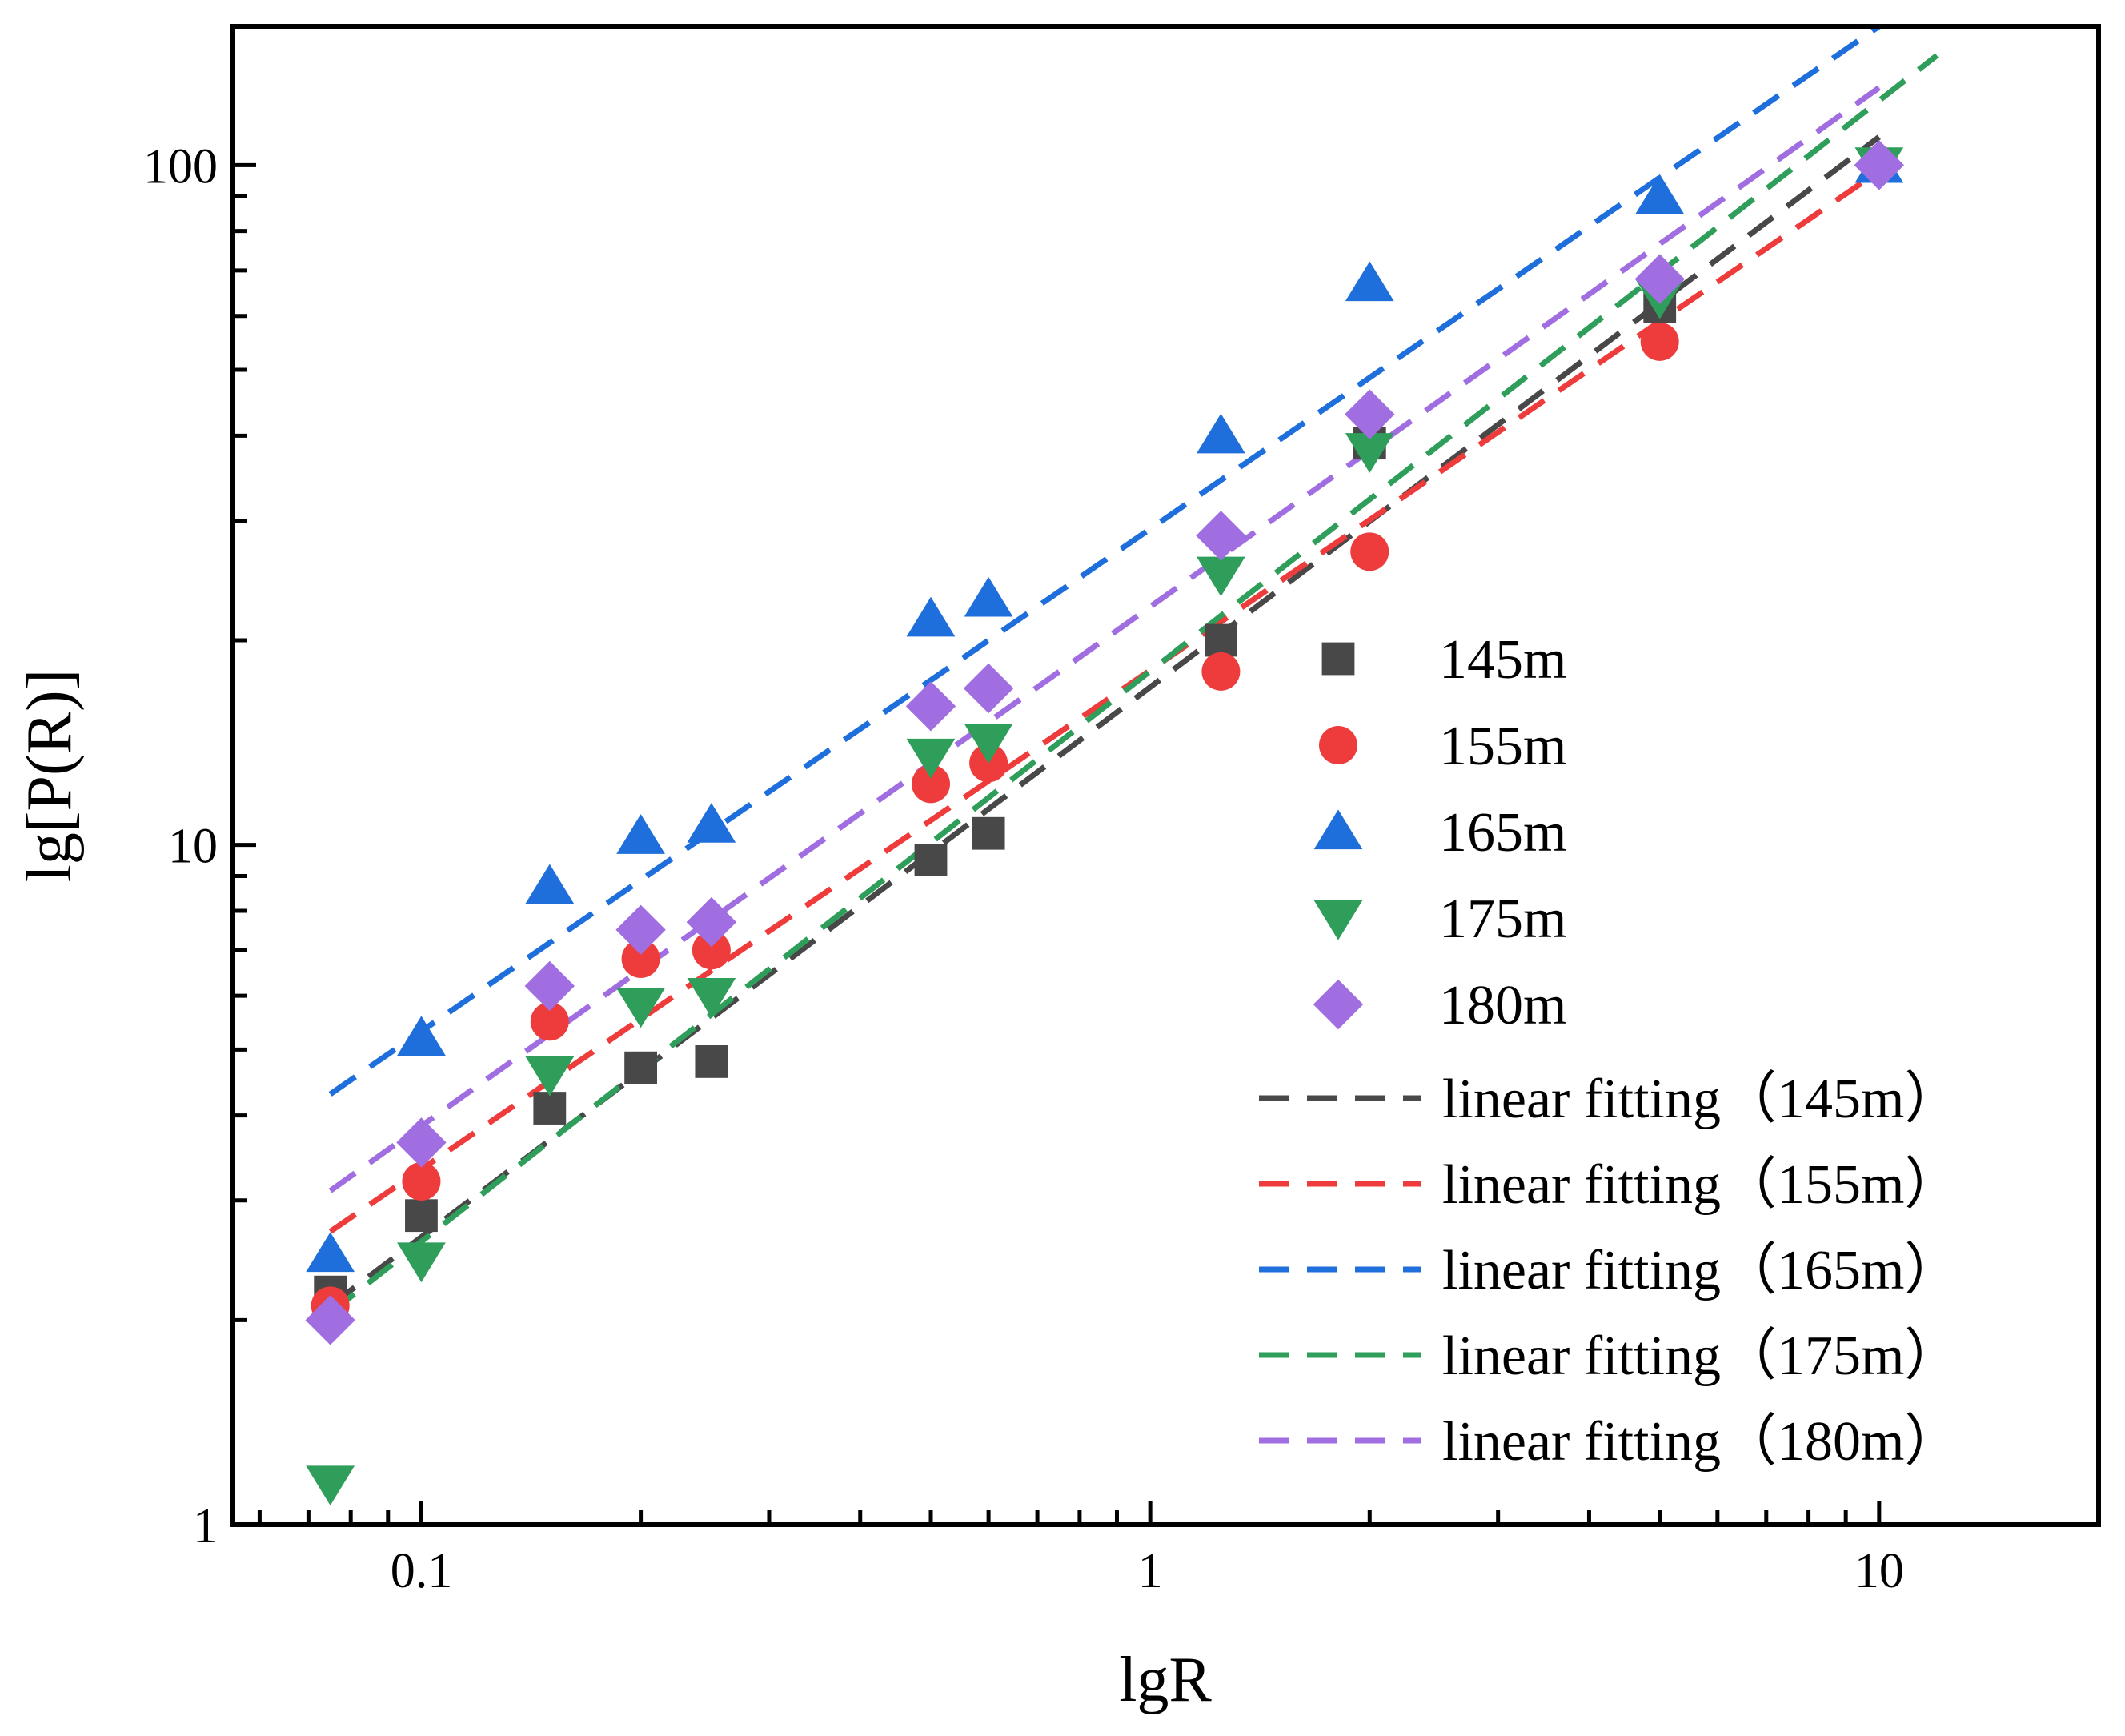  Describe the element at coordinates (1503, 1006) in the screenshot. I see `legend-label: 180m` at that location.